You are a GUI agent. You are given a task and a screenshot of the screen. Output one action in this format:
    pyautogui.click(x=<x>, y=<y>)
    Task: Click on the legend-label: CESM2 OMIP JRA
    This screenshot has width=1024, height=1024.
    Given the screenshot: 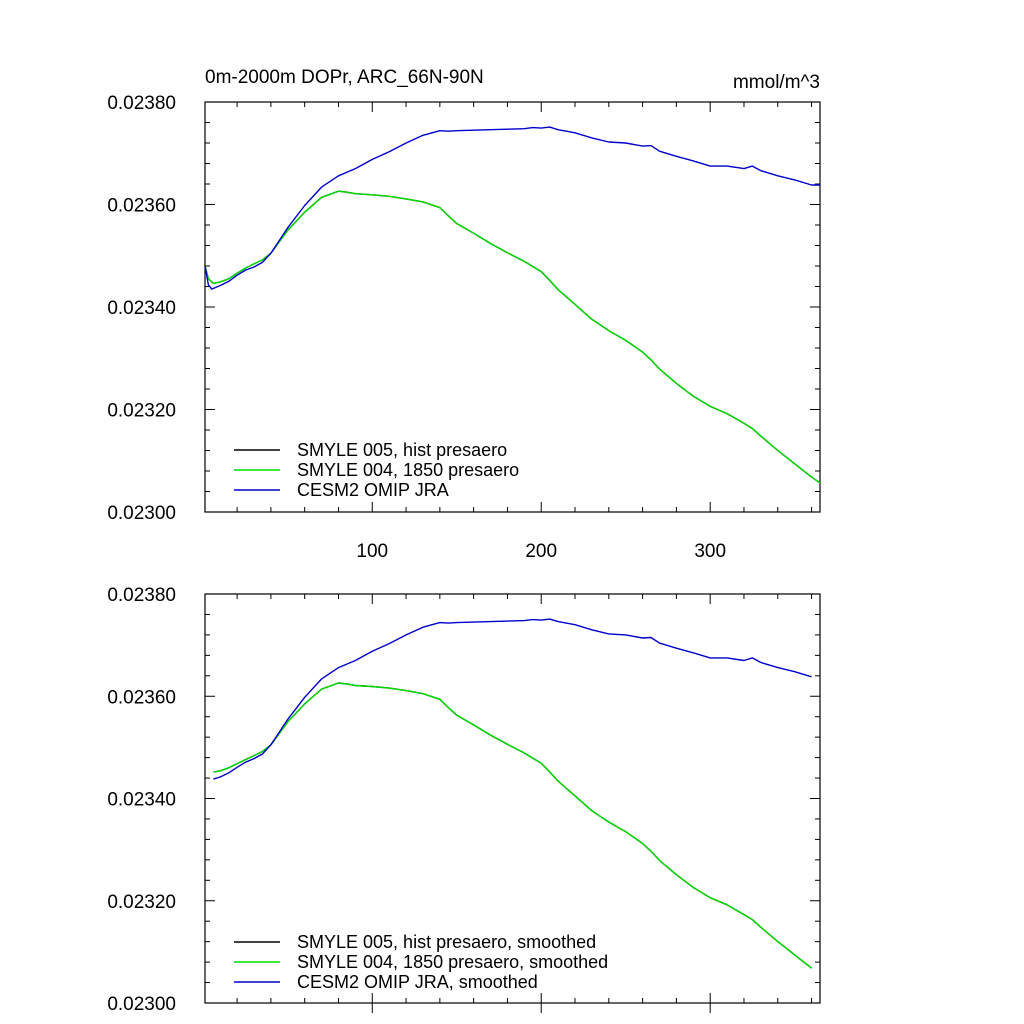 What is the action you would take?
    pyautogui.click(x=373, y=490)
    